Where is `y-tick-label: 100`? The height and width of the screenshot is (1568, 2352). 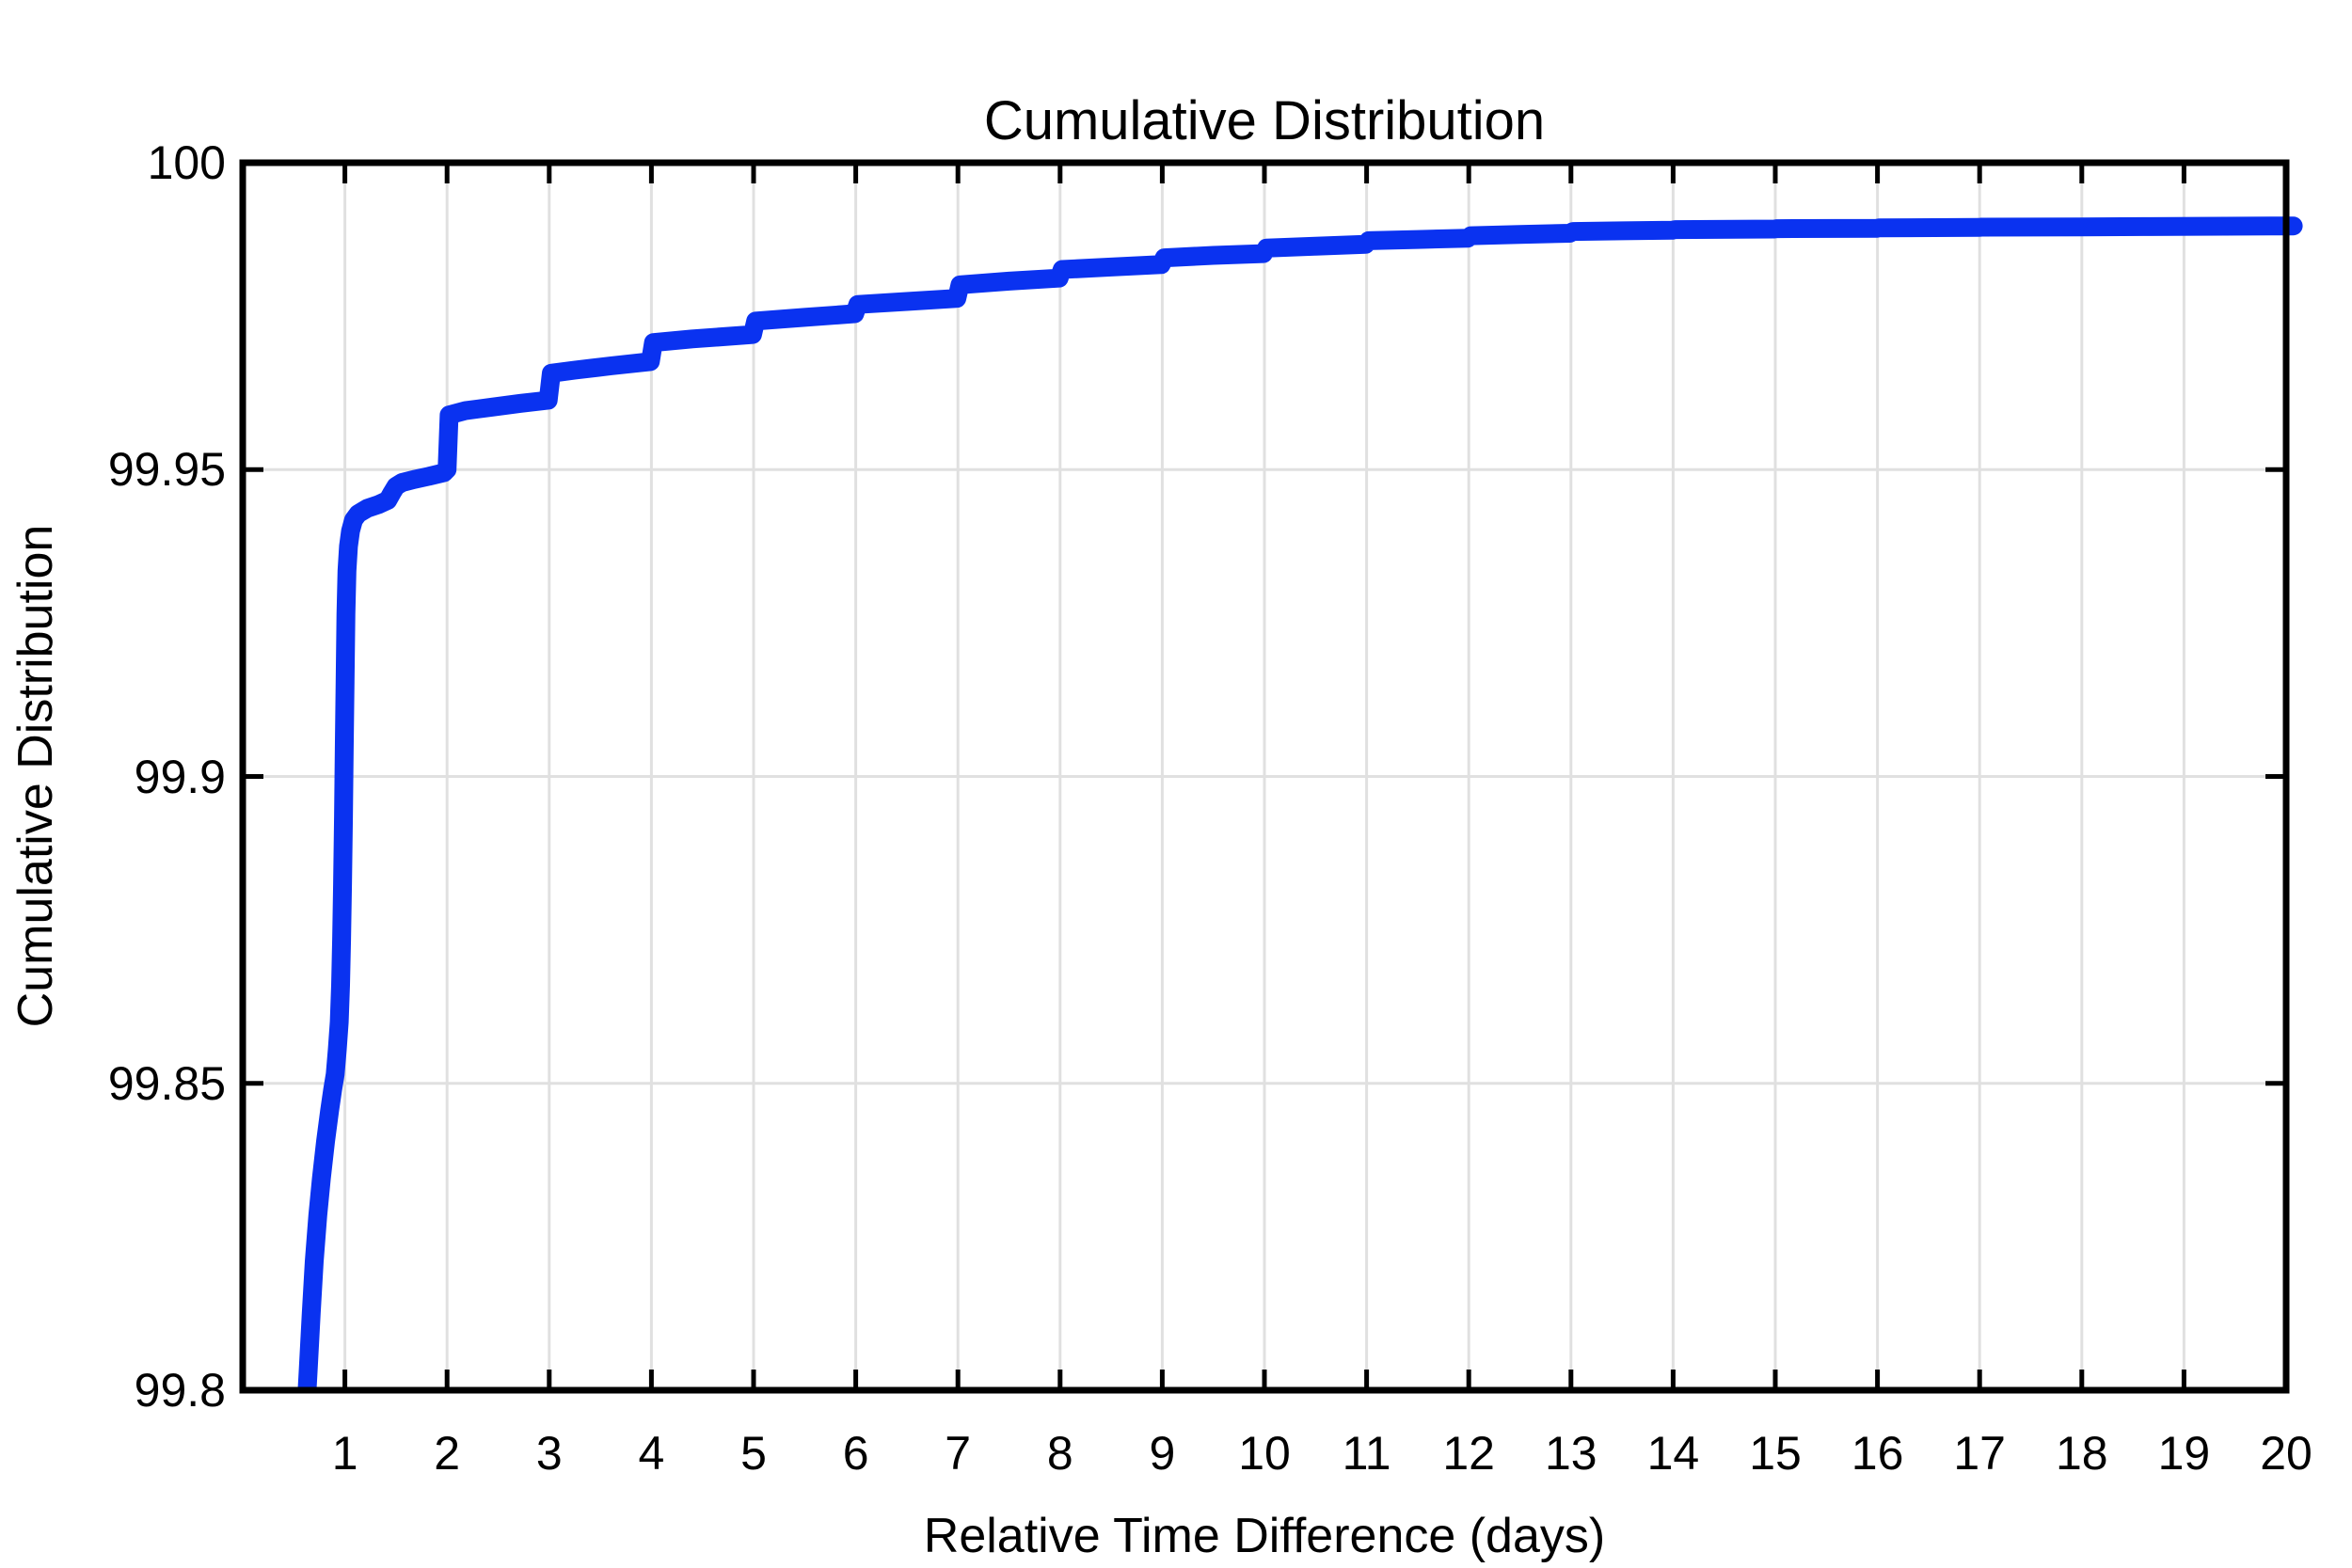 y-tick-label: 100 is located at coordinates (186, 163).